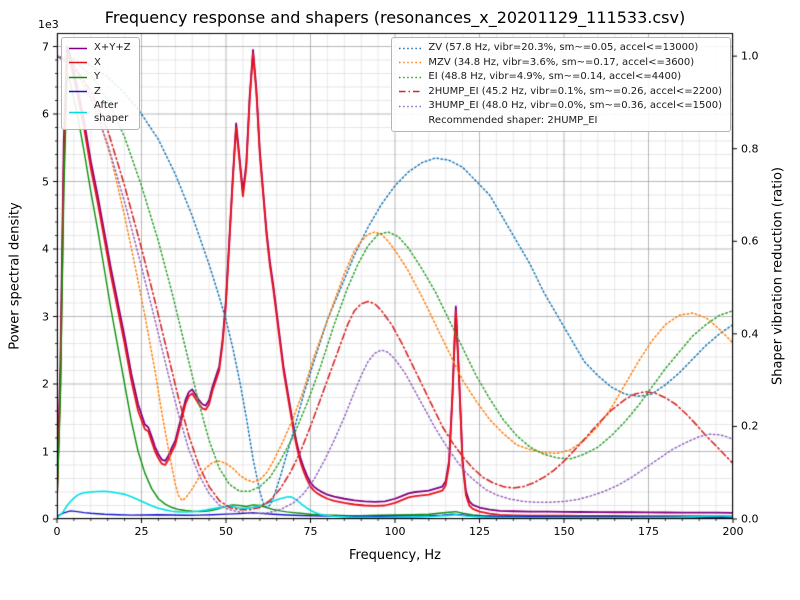  Describe the element at coordinates (750, 56) in the screenshot. I see `y2-tick-label: 1.0` at that location.